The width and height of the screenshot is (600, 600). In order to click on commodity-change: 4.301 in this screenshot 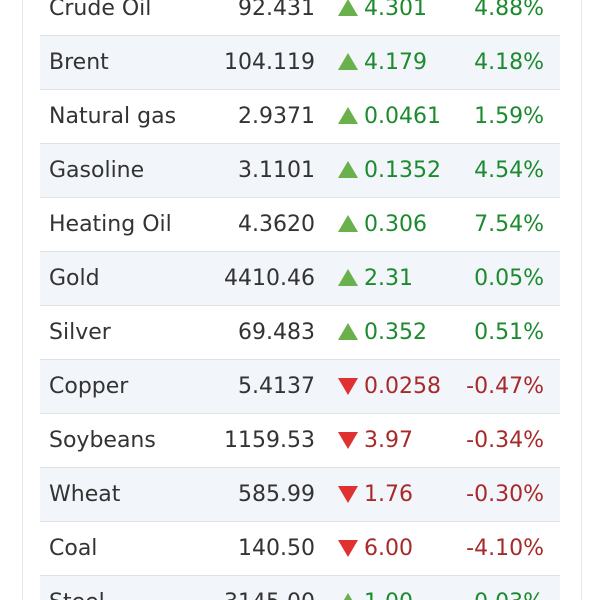, I will do `click(395, 10)`.